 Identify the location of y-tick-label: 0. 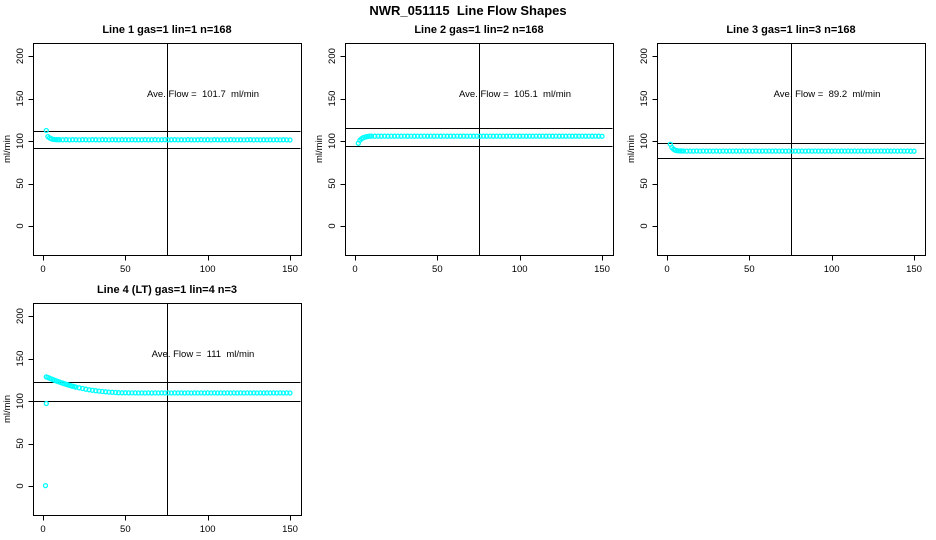
(644, 225).